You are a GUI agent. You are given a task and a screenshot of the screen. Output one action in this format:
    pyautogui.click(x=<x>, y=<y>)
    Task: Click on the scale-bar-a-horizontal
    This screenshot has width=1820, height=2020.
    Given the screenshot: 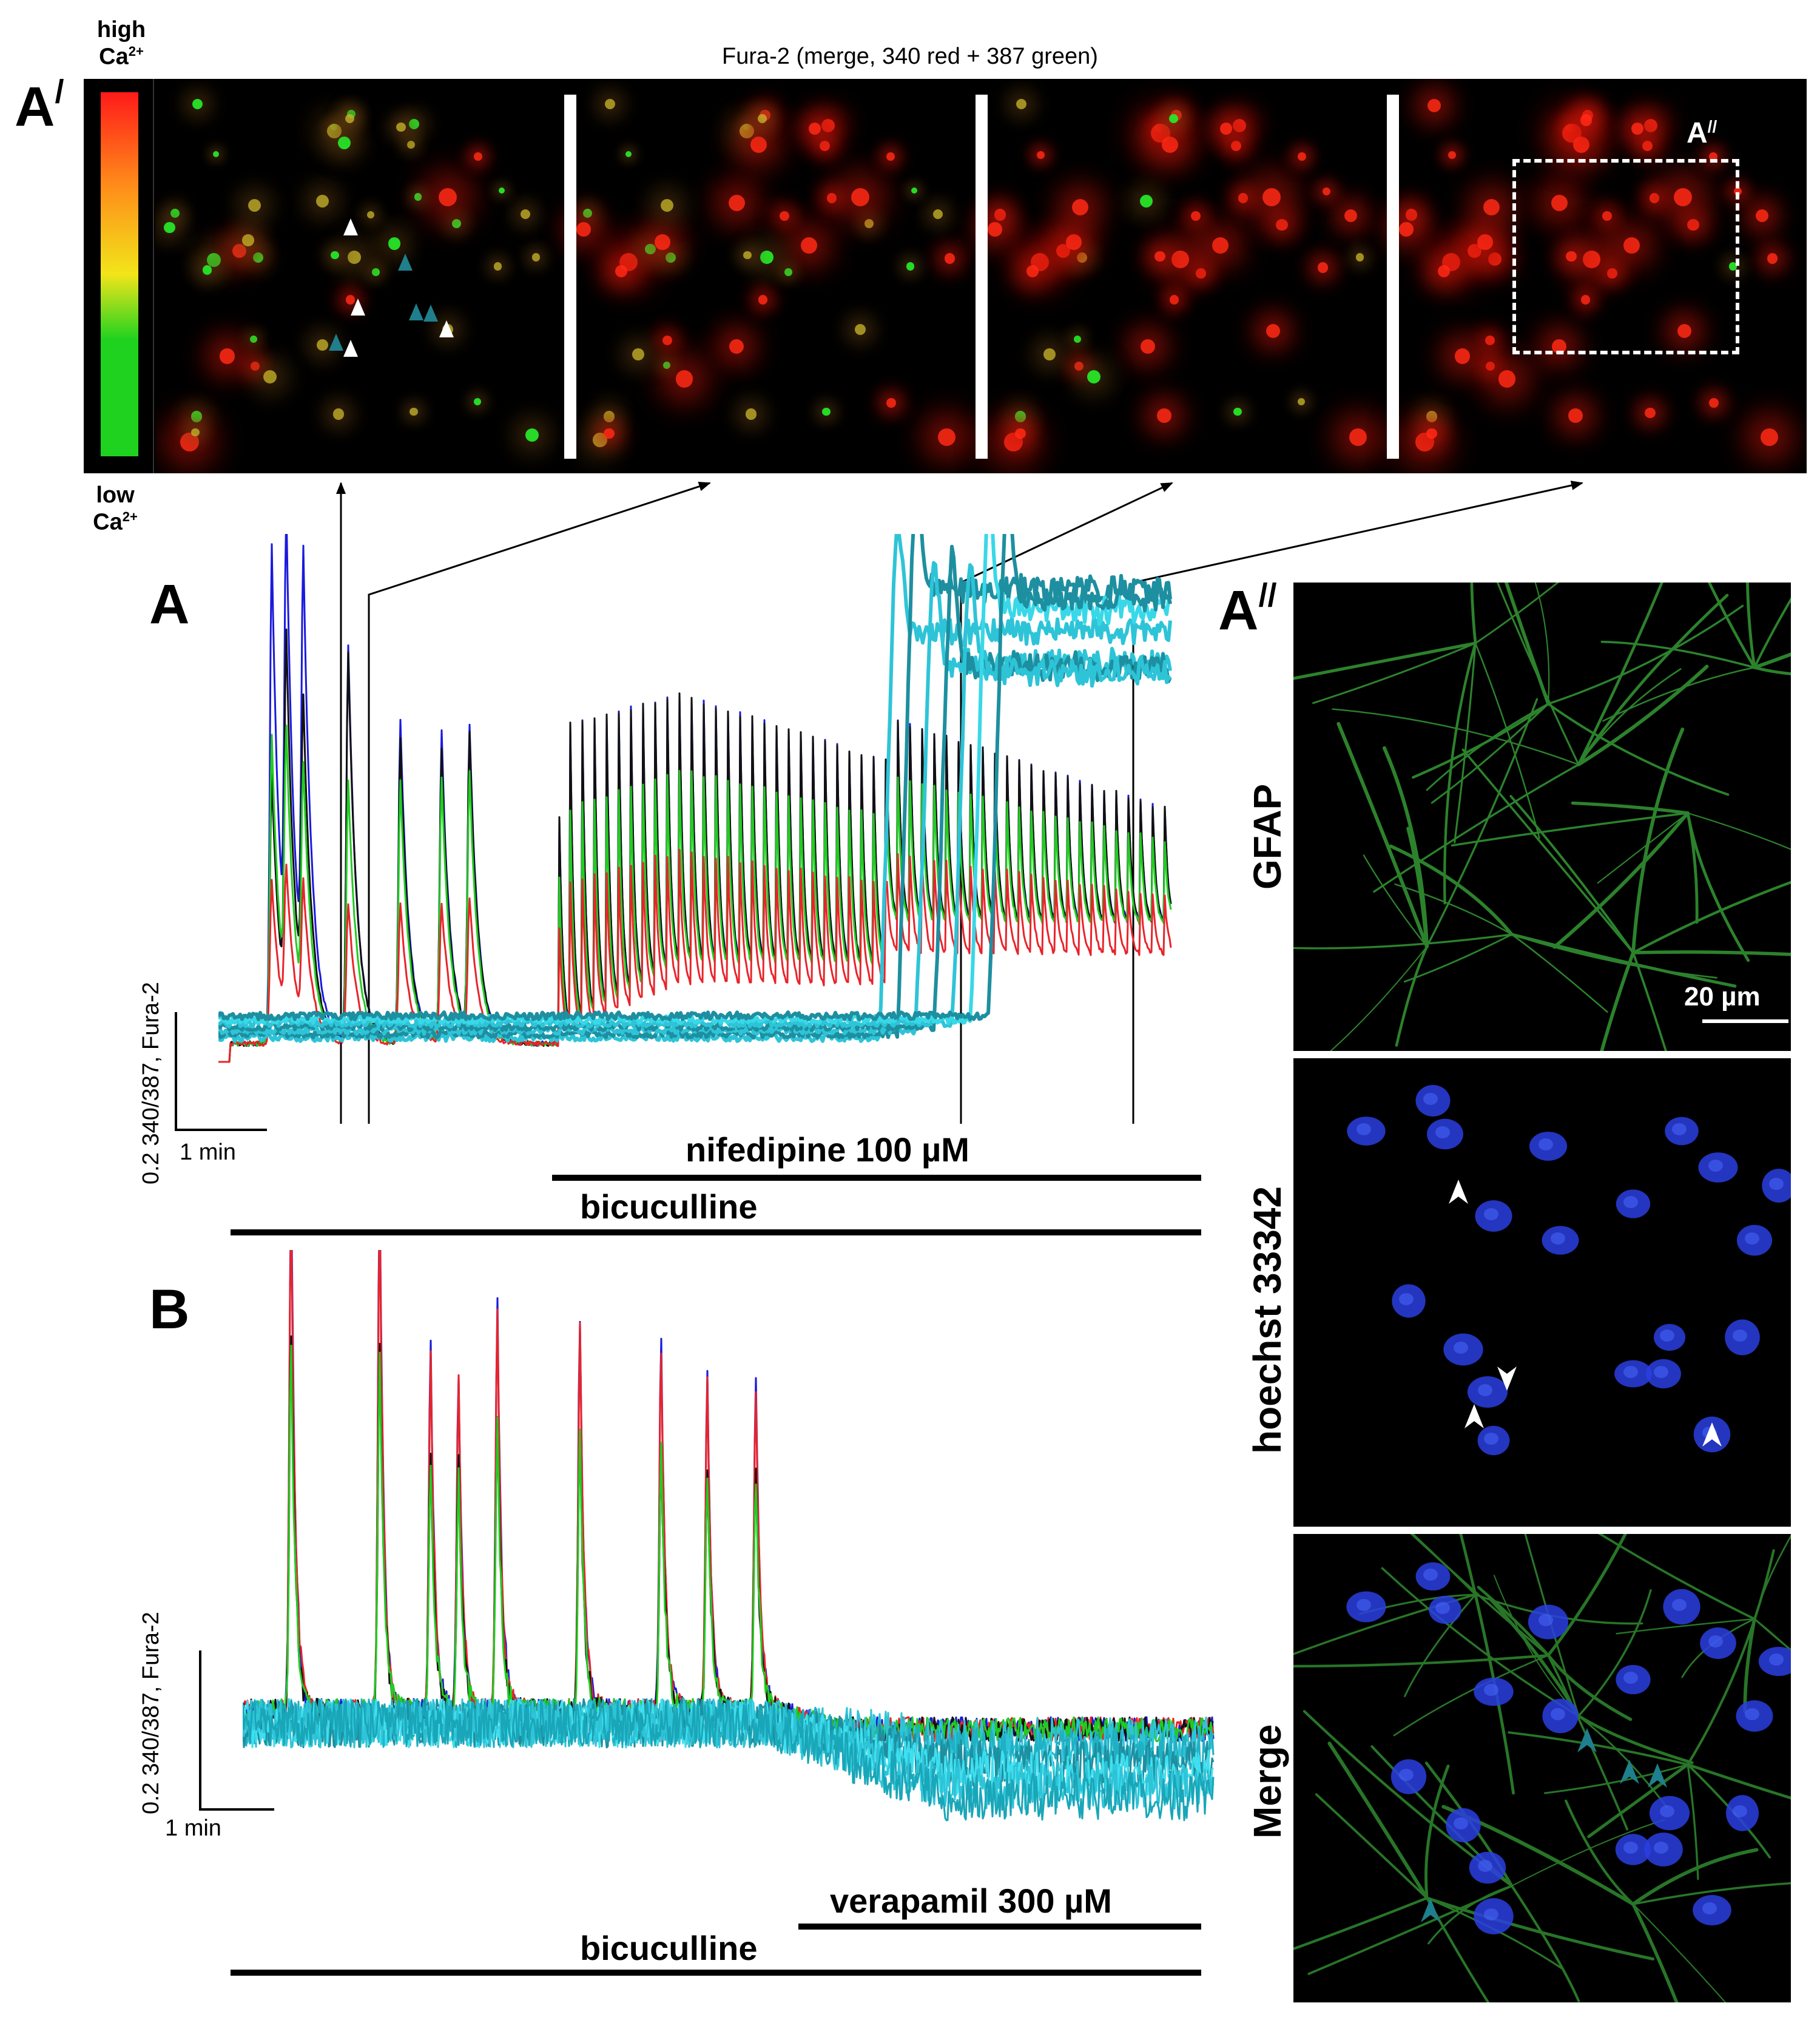 What is the action you would take?
    pyautogui.click(x=221, y=1130)
    